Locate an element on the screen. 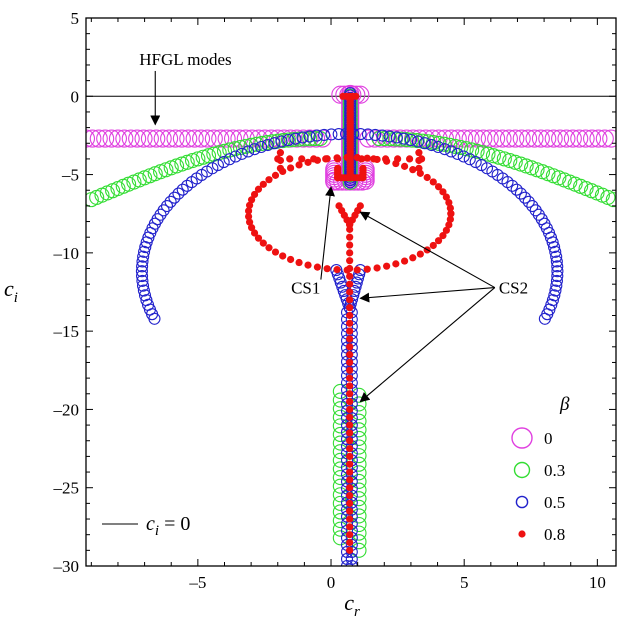 The image size is (632, 626). x-axis-label-sub: r is located at coordinates (357, 612).